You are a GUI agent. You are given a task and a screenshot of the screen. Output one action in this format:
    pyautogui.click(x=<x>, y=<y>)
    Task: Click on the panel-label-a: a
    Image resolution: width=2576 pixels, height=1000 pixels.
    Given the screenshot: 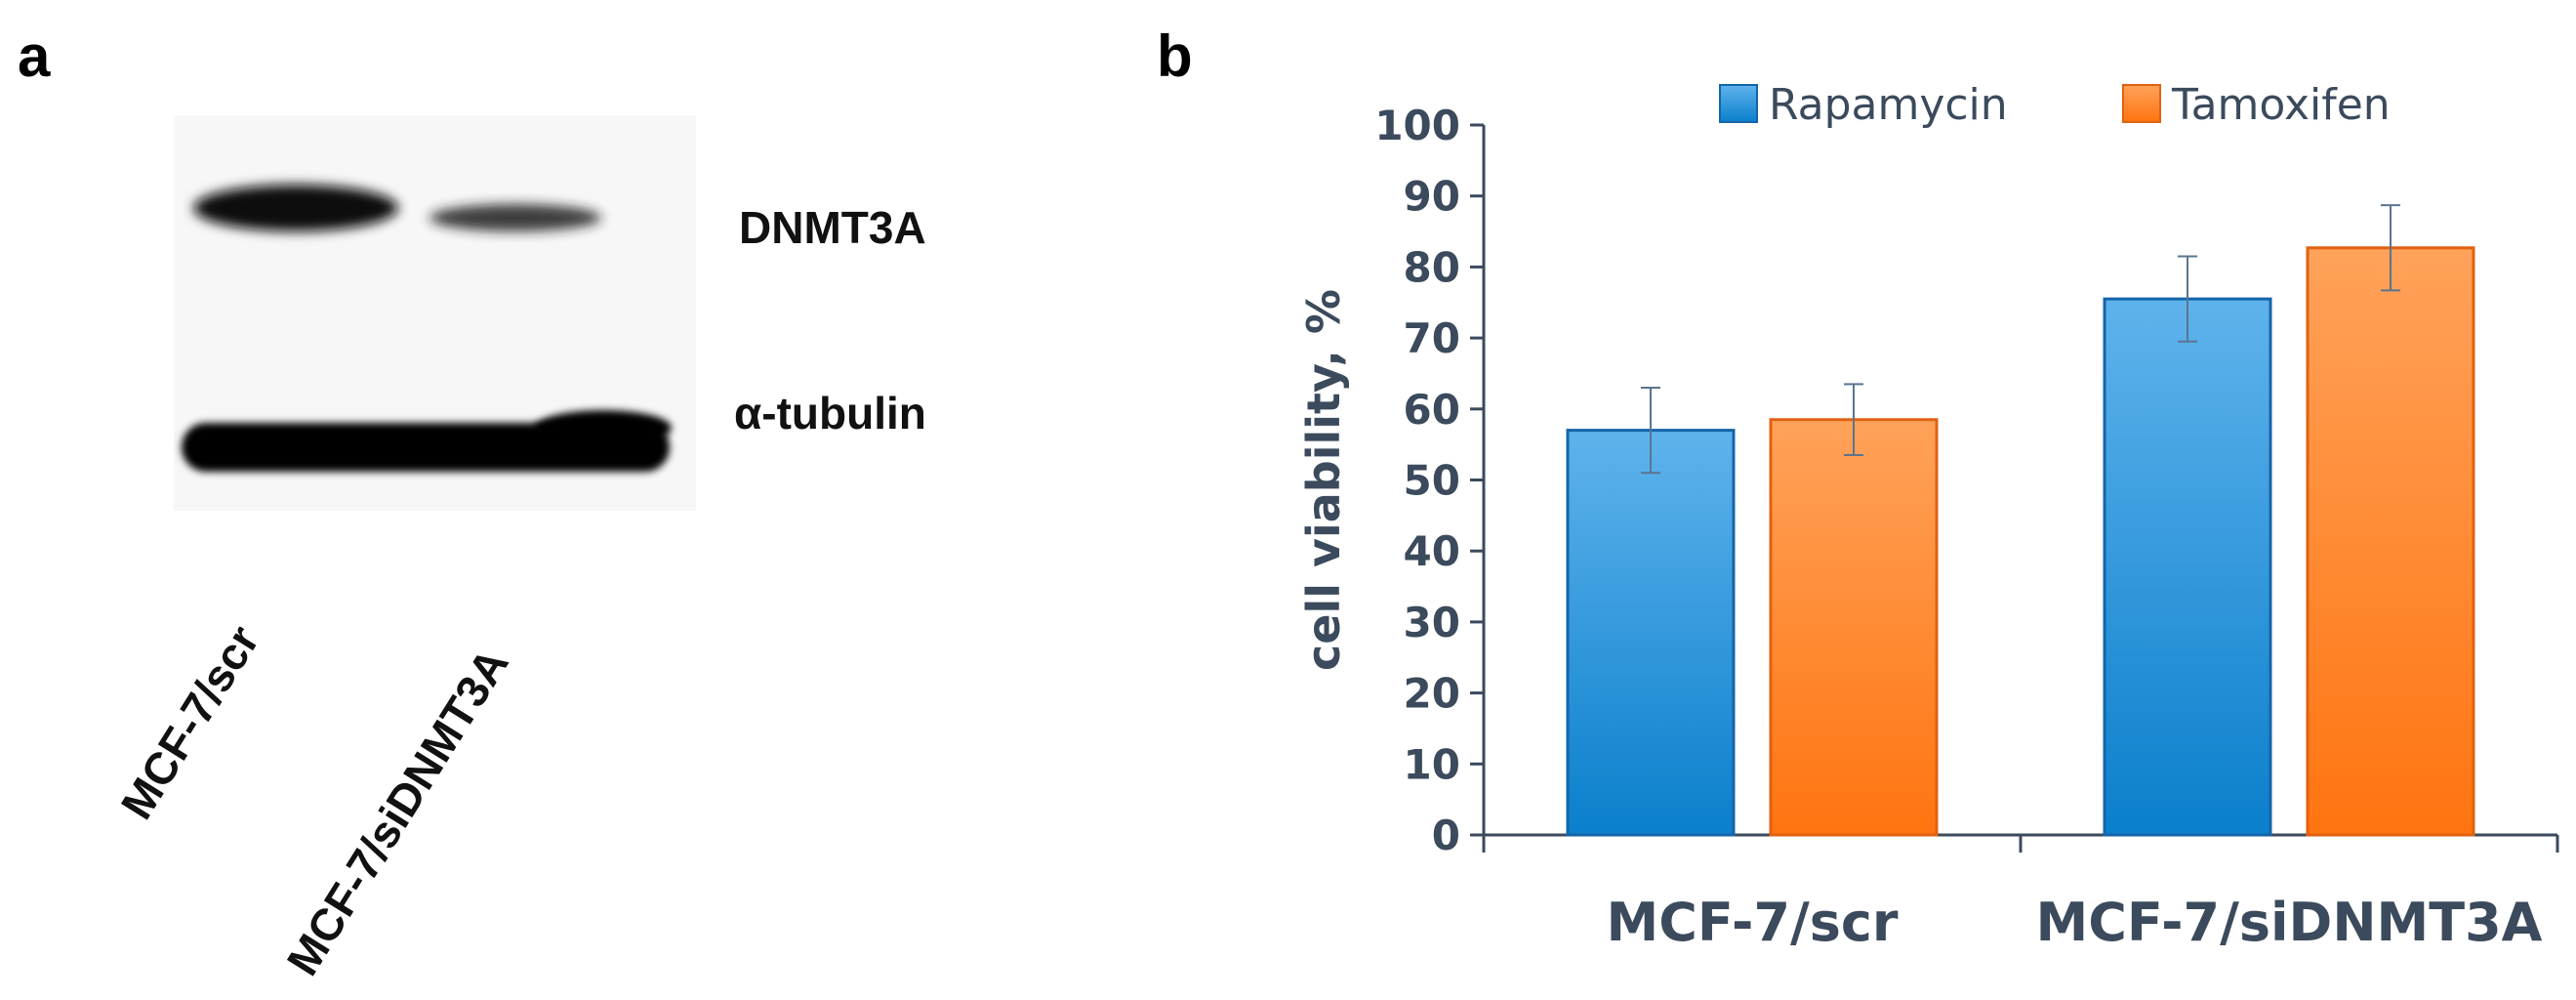 What is the action you would take?
    pyautogui.click(x=34, y=56)
    